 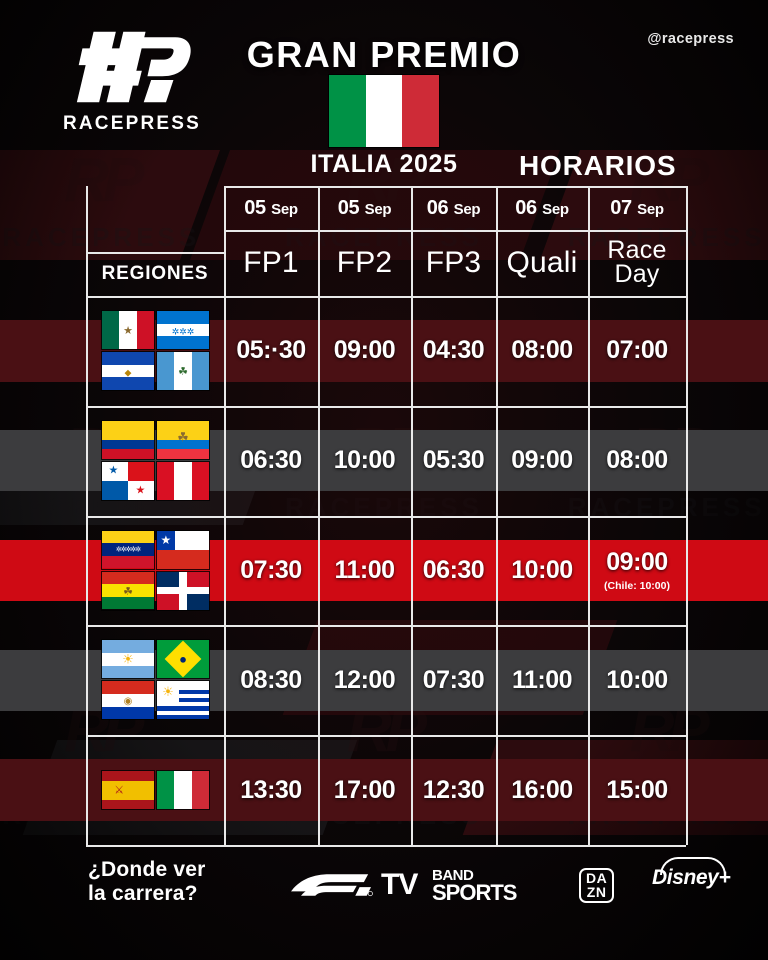 I want to click on column-session: Race Day, so click(x=637, y=262).